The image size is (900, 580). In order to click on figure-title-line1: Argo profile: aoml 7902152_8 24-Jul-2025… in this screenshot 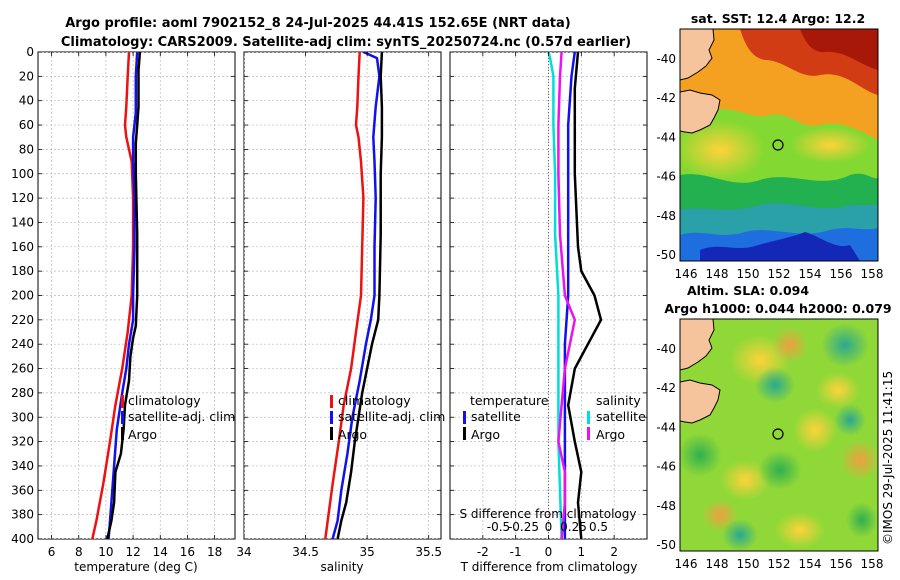, I will do `click(318, 23)`.